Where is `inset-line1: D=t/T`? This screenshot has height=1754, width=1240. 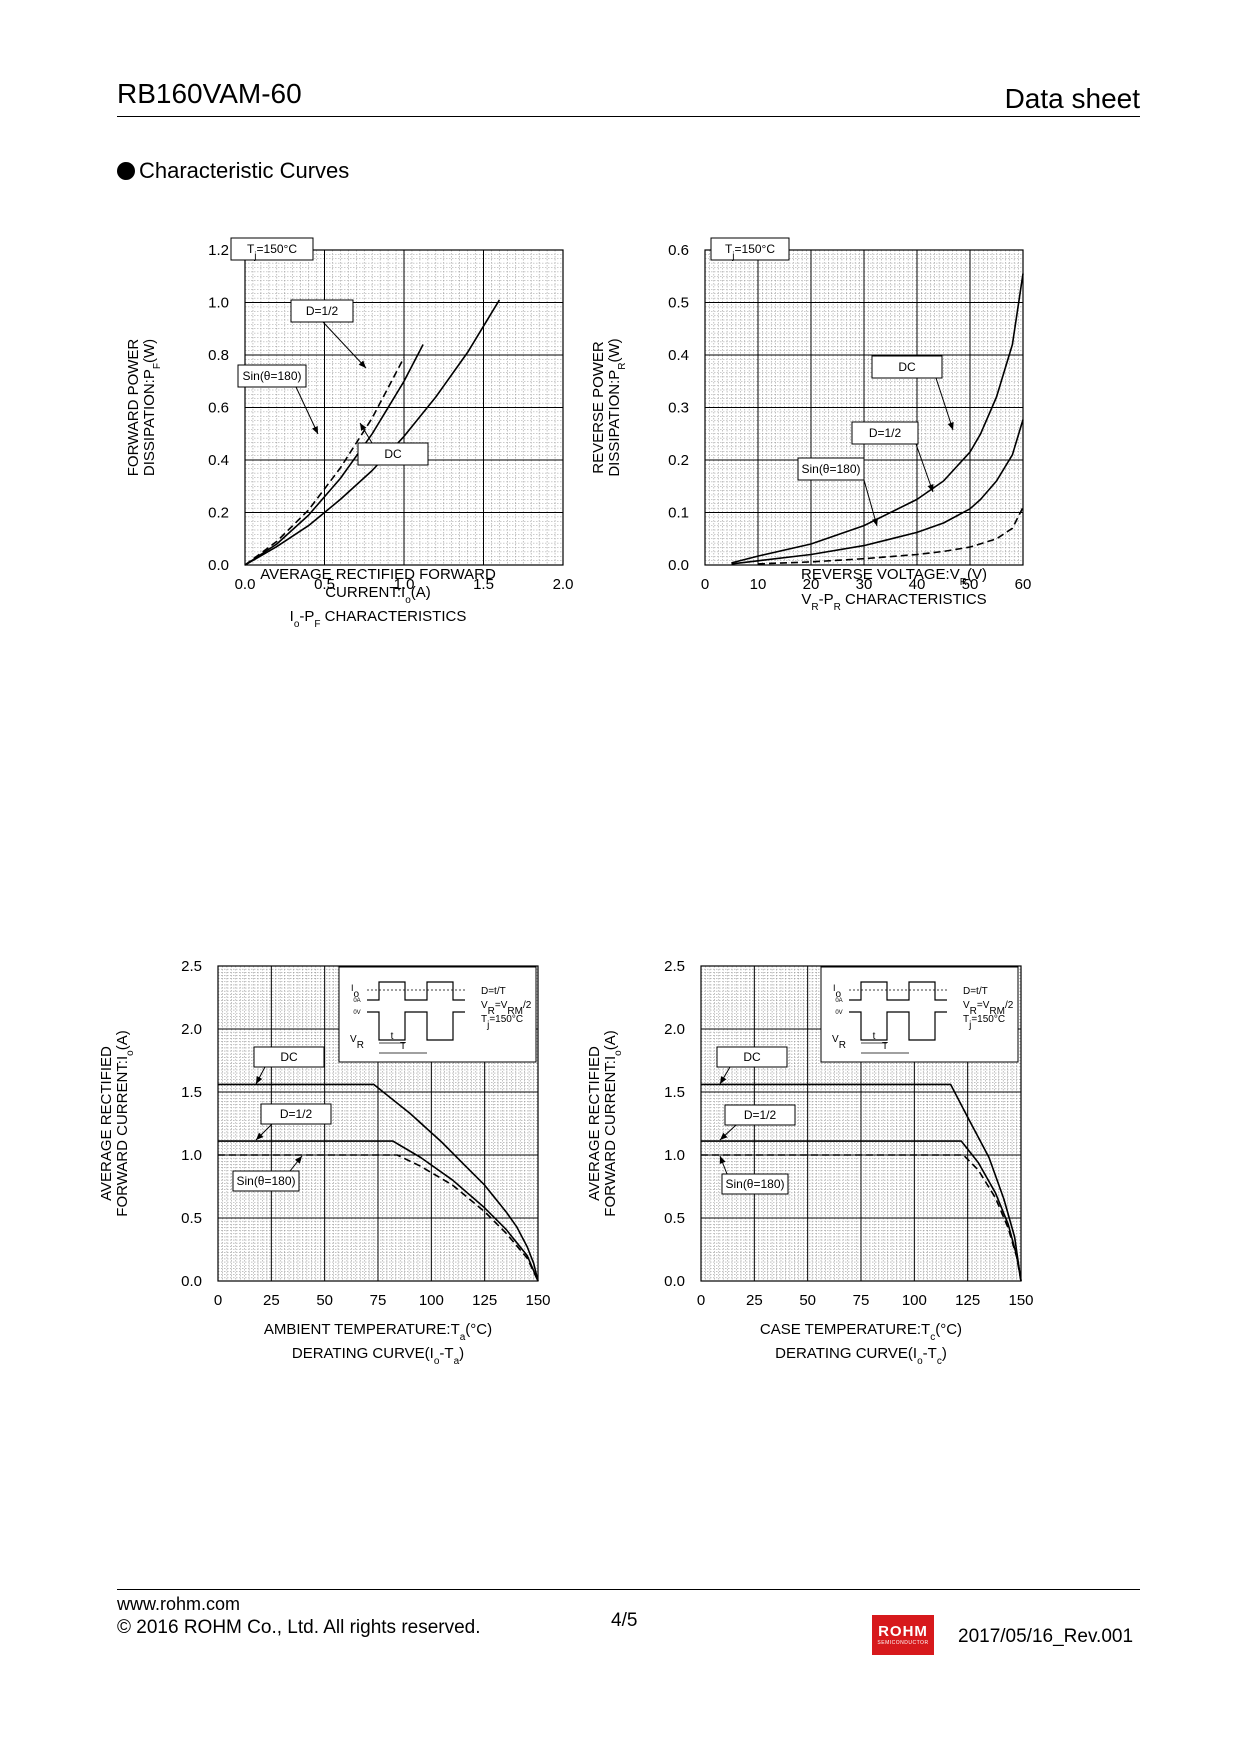 inset-line1: D=t/T is located at coordinates (975, 991).